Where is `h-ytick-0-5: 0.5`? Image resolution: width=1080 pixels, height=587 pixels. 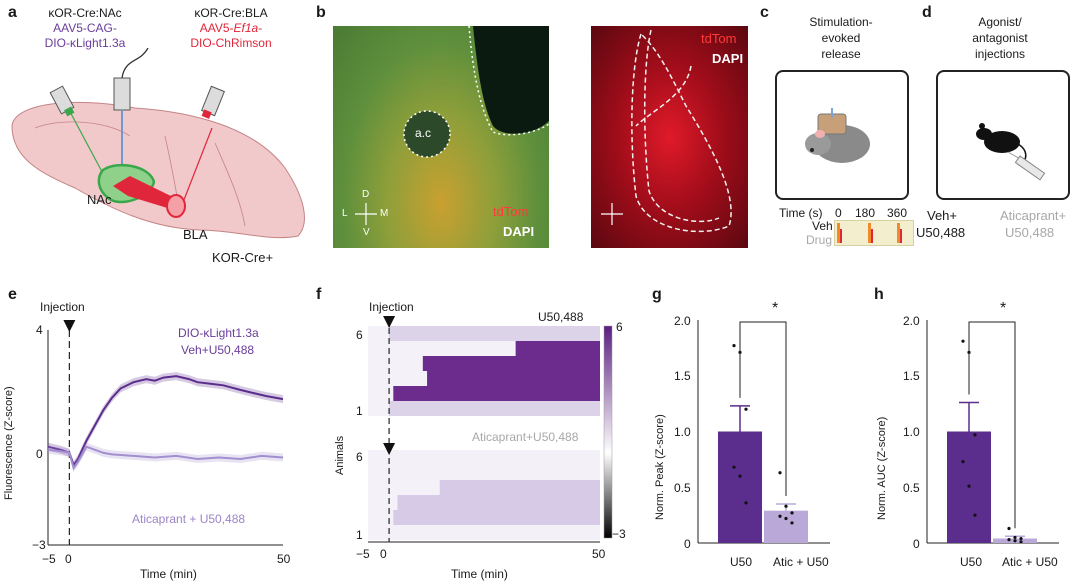
h-ytick-0-5: 0.5 is located at coordinates (911, 488).